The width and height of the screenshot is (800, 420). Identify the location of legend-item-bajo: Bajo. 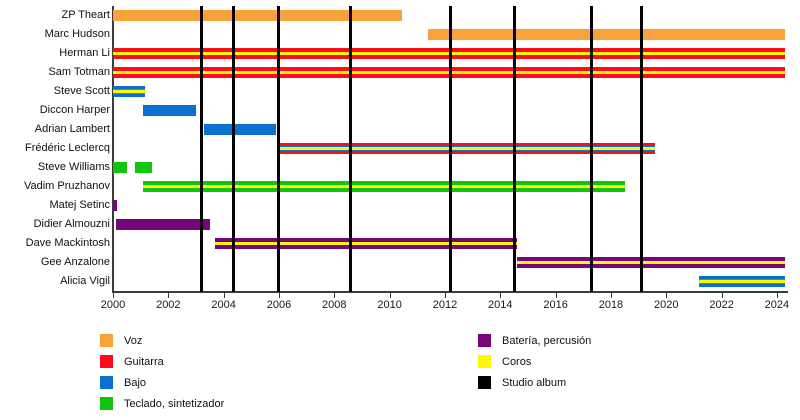
(162, 382).